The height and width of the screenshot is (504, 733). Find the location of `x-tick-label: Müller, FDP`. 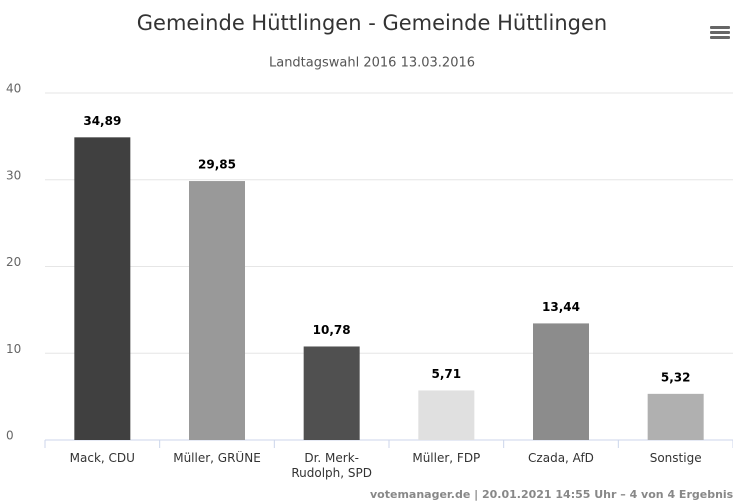

x-tick-label: Müller, FDP is located at coordinates (446, 458).